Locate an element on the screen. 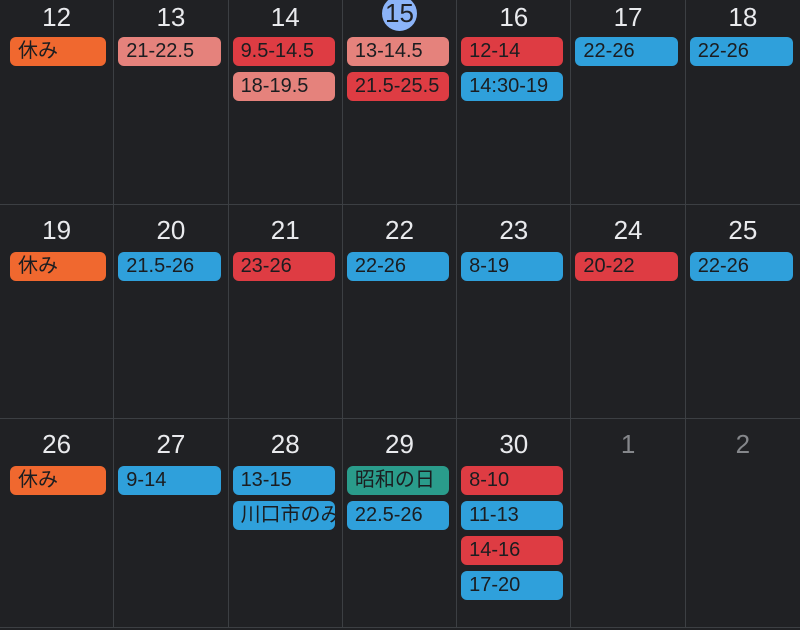  day-cell: 1 is located at coordinates (628, 523).